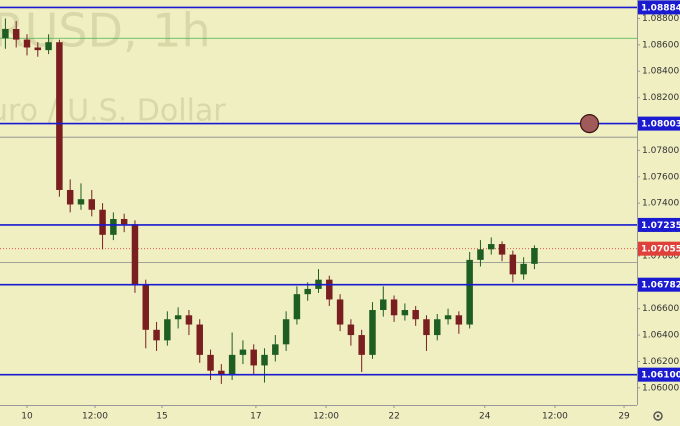 The image size is (680, 426). Describe the element at coordinates (660, 19) in the screenshot. I see `y-tick-label: 1.08800` at that location.